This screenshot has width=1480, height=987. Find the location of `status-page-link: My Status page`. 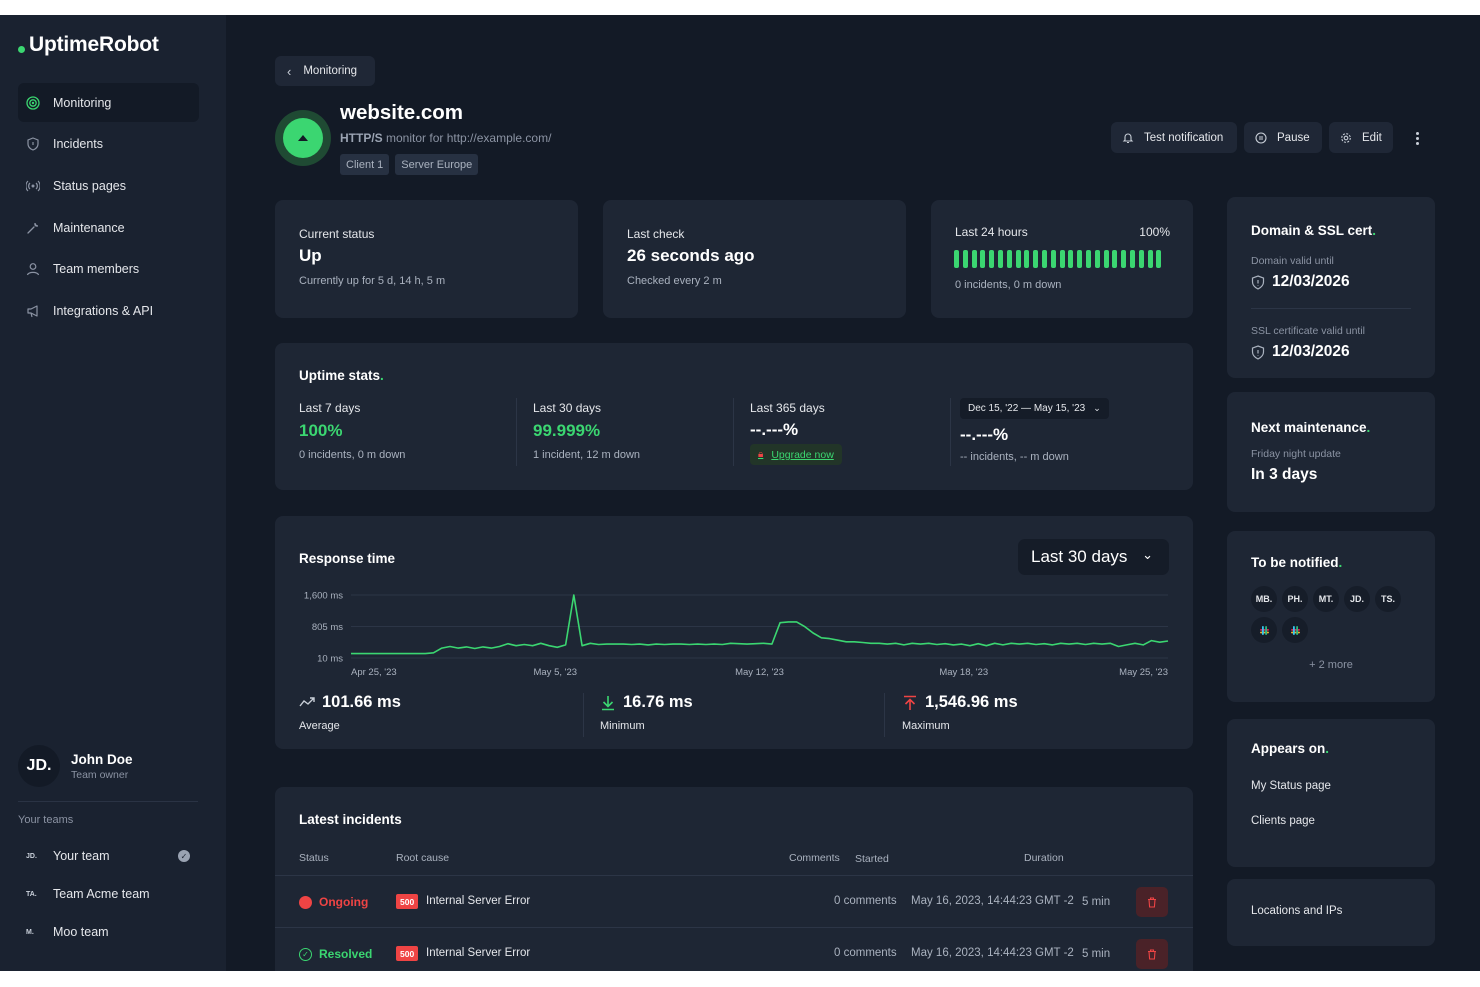

status-page-link: My Status page is located at coordinates (1291, 786).